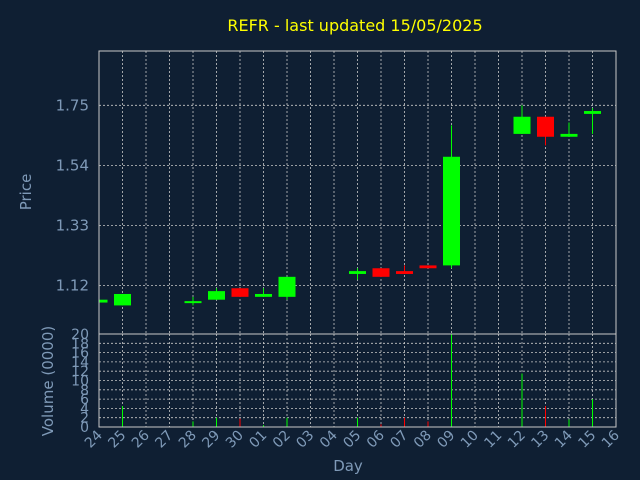  I want to click on volume-tick-label: 18, so click(80, 344).